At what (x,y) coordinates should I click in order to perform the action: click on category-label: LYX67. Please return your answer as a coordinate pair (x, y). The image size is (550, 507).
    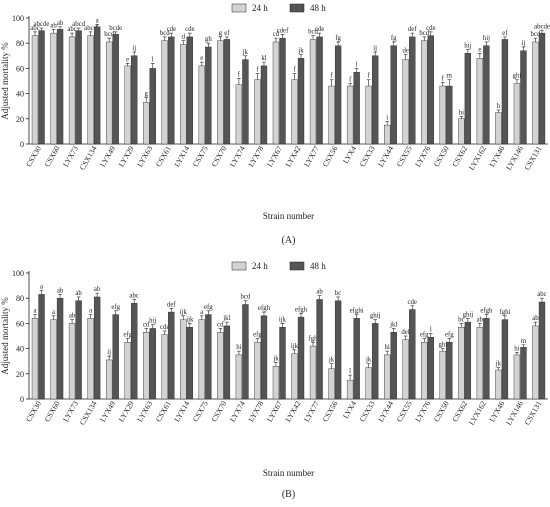
    Looking at the image, I should click on (274, 156).